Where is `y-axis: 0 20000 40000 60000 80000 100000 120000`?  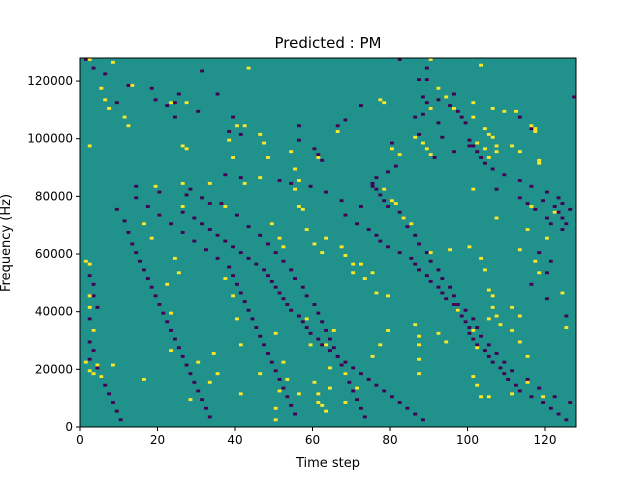
y-axis: 0 20000 40000 60000 80000 100000 120000 is located at coordinates (53, 254).